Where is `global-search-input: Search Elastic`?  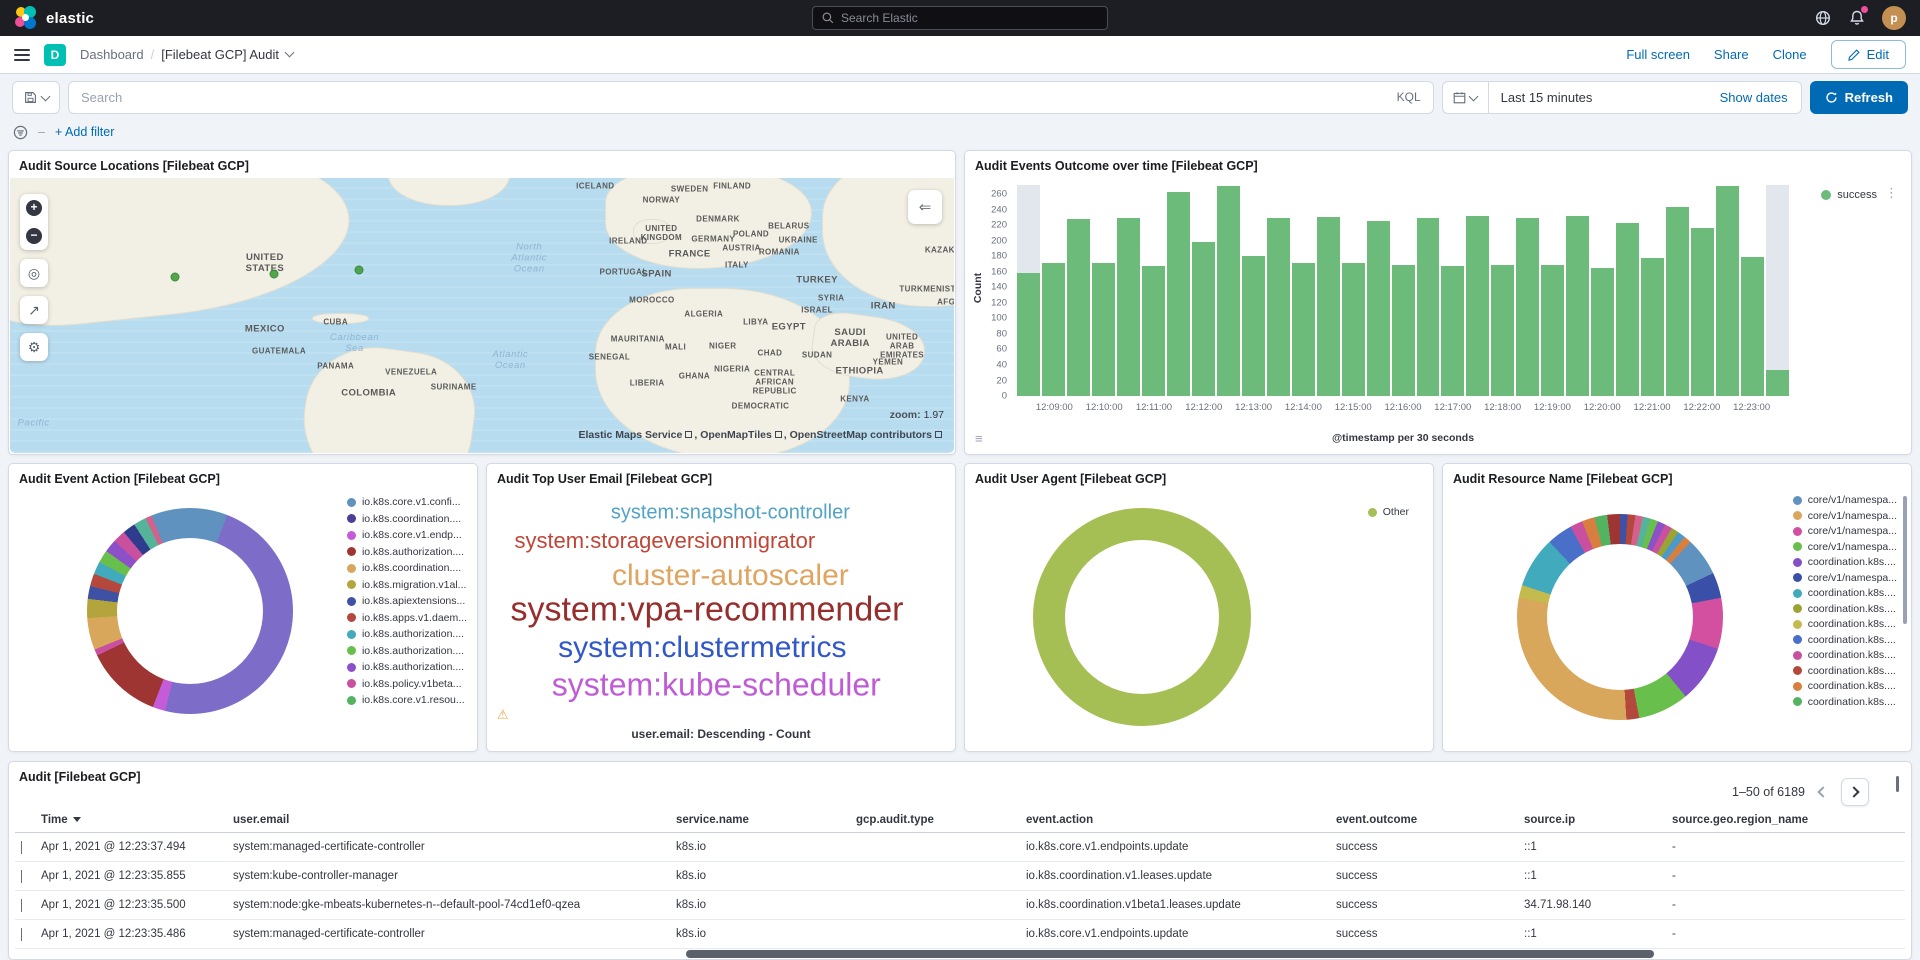
global-search-input: Search Elastic is located at coordinates (960, 18).